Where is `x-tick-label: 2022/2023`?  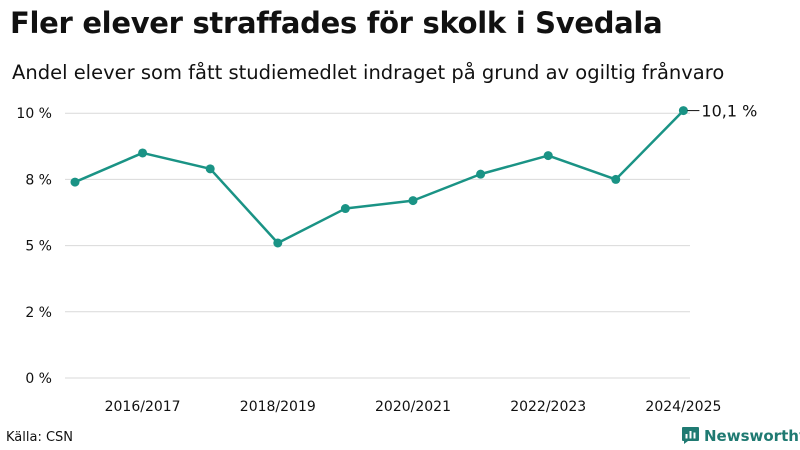
x-tick-label: 2022/2023 is located at coordinates (548, 407).